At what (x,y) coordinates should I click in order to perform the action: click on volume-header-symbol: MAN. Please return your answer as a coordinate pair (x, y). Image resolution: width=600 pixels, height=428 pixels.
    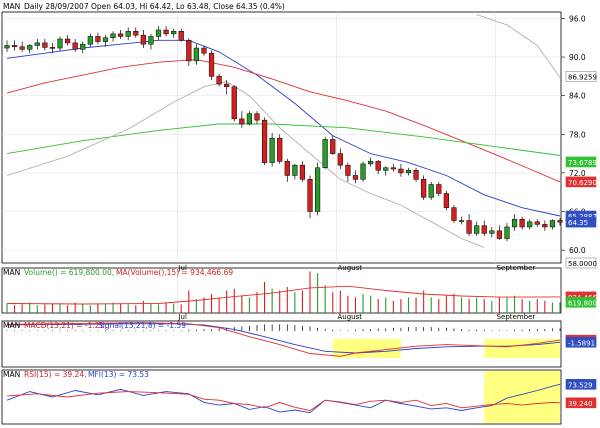
    Looking at the image, I should click on (11, 272).